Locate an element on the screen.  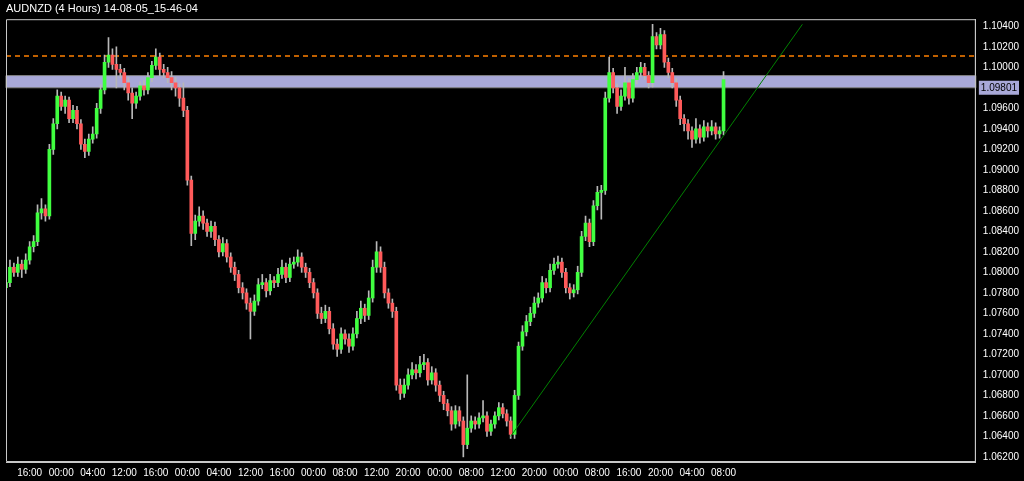
y-tick-label: 1.10000 is located at coordinates (1001, 67).